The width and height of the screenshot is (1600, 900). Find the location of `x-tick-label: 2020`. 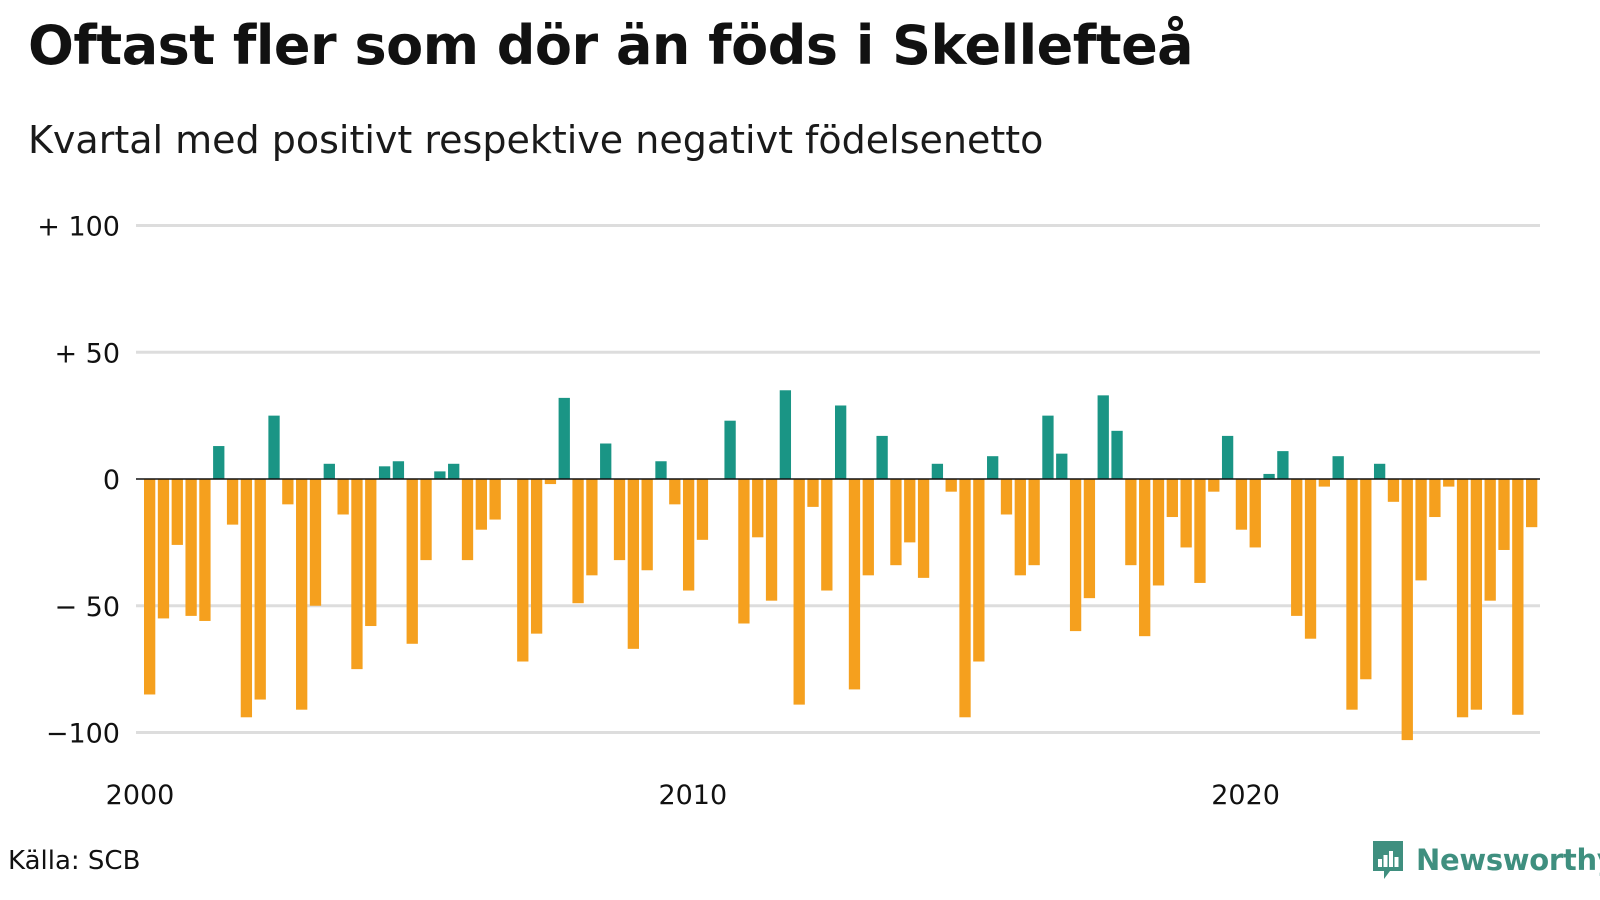

x-tick-label: 2020 is located at coordinates (1245, 795).